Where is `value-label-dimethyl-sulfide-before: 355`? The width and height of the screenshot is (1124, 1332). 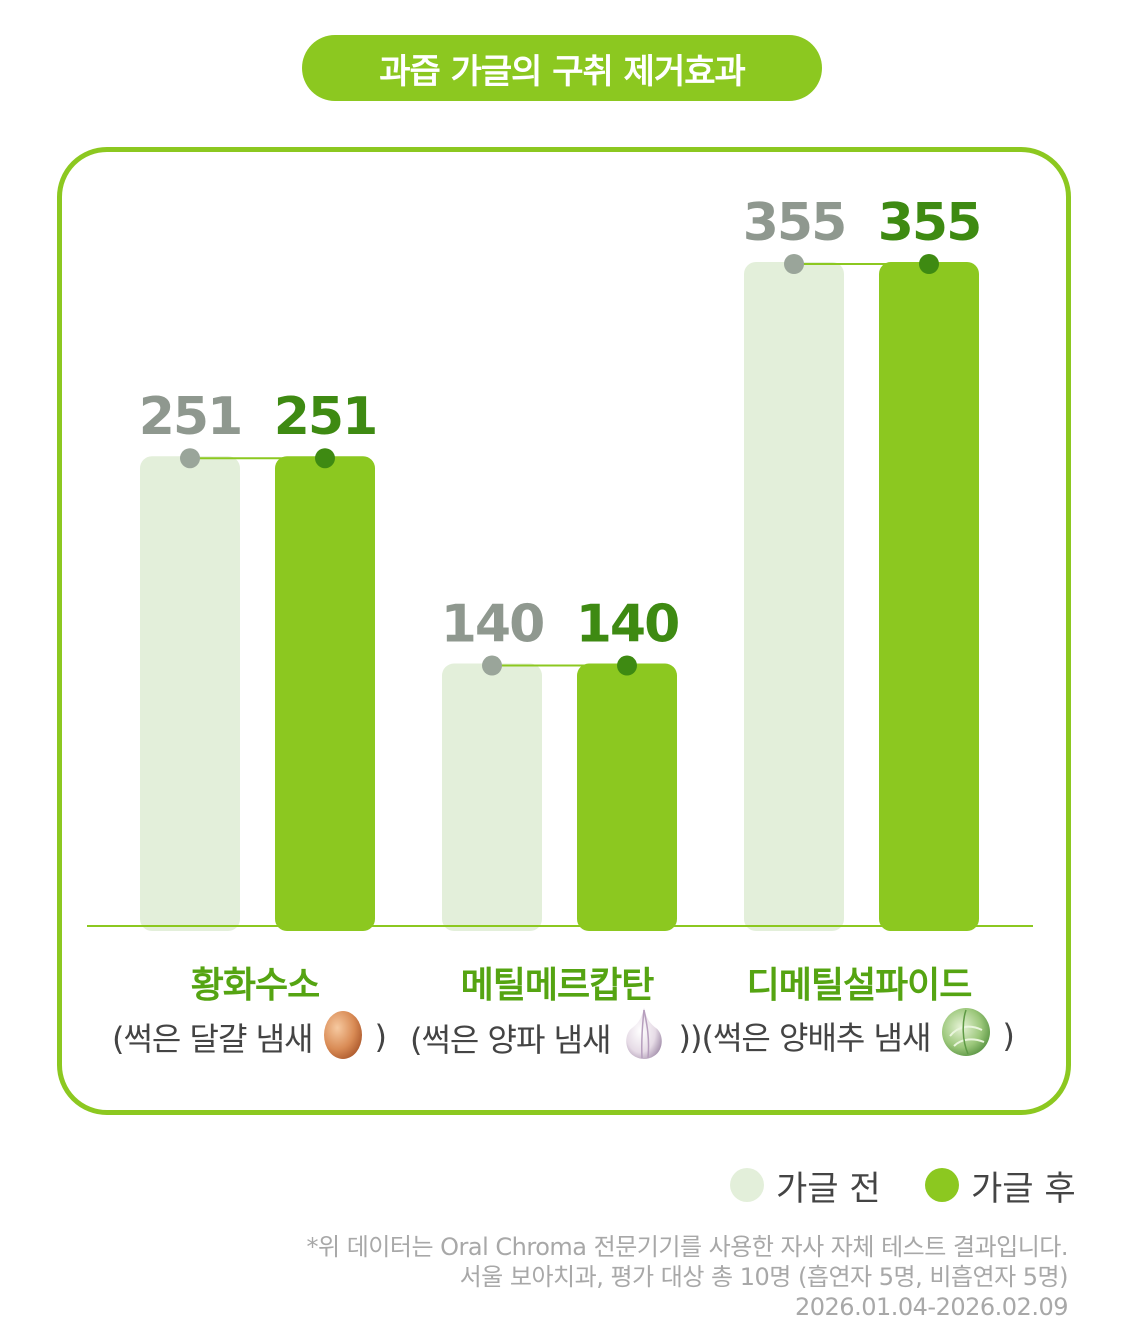 value-label-dimethyl-sulfide-before: 355 is located at coordinates (794, 223).